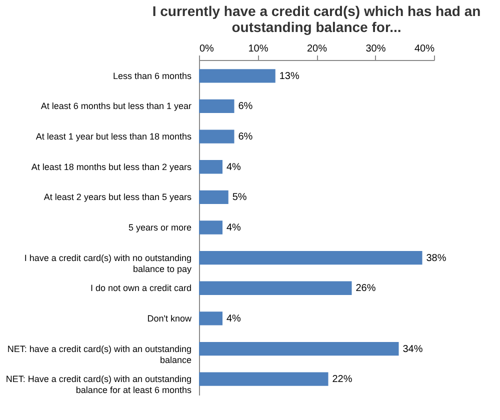 Image resolution: width=500 pixels, height=420 pixels. Describe the element at coordinates (207, 49) in the screenshot. I see `x-tick-label: 0%` at that location.